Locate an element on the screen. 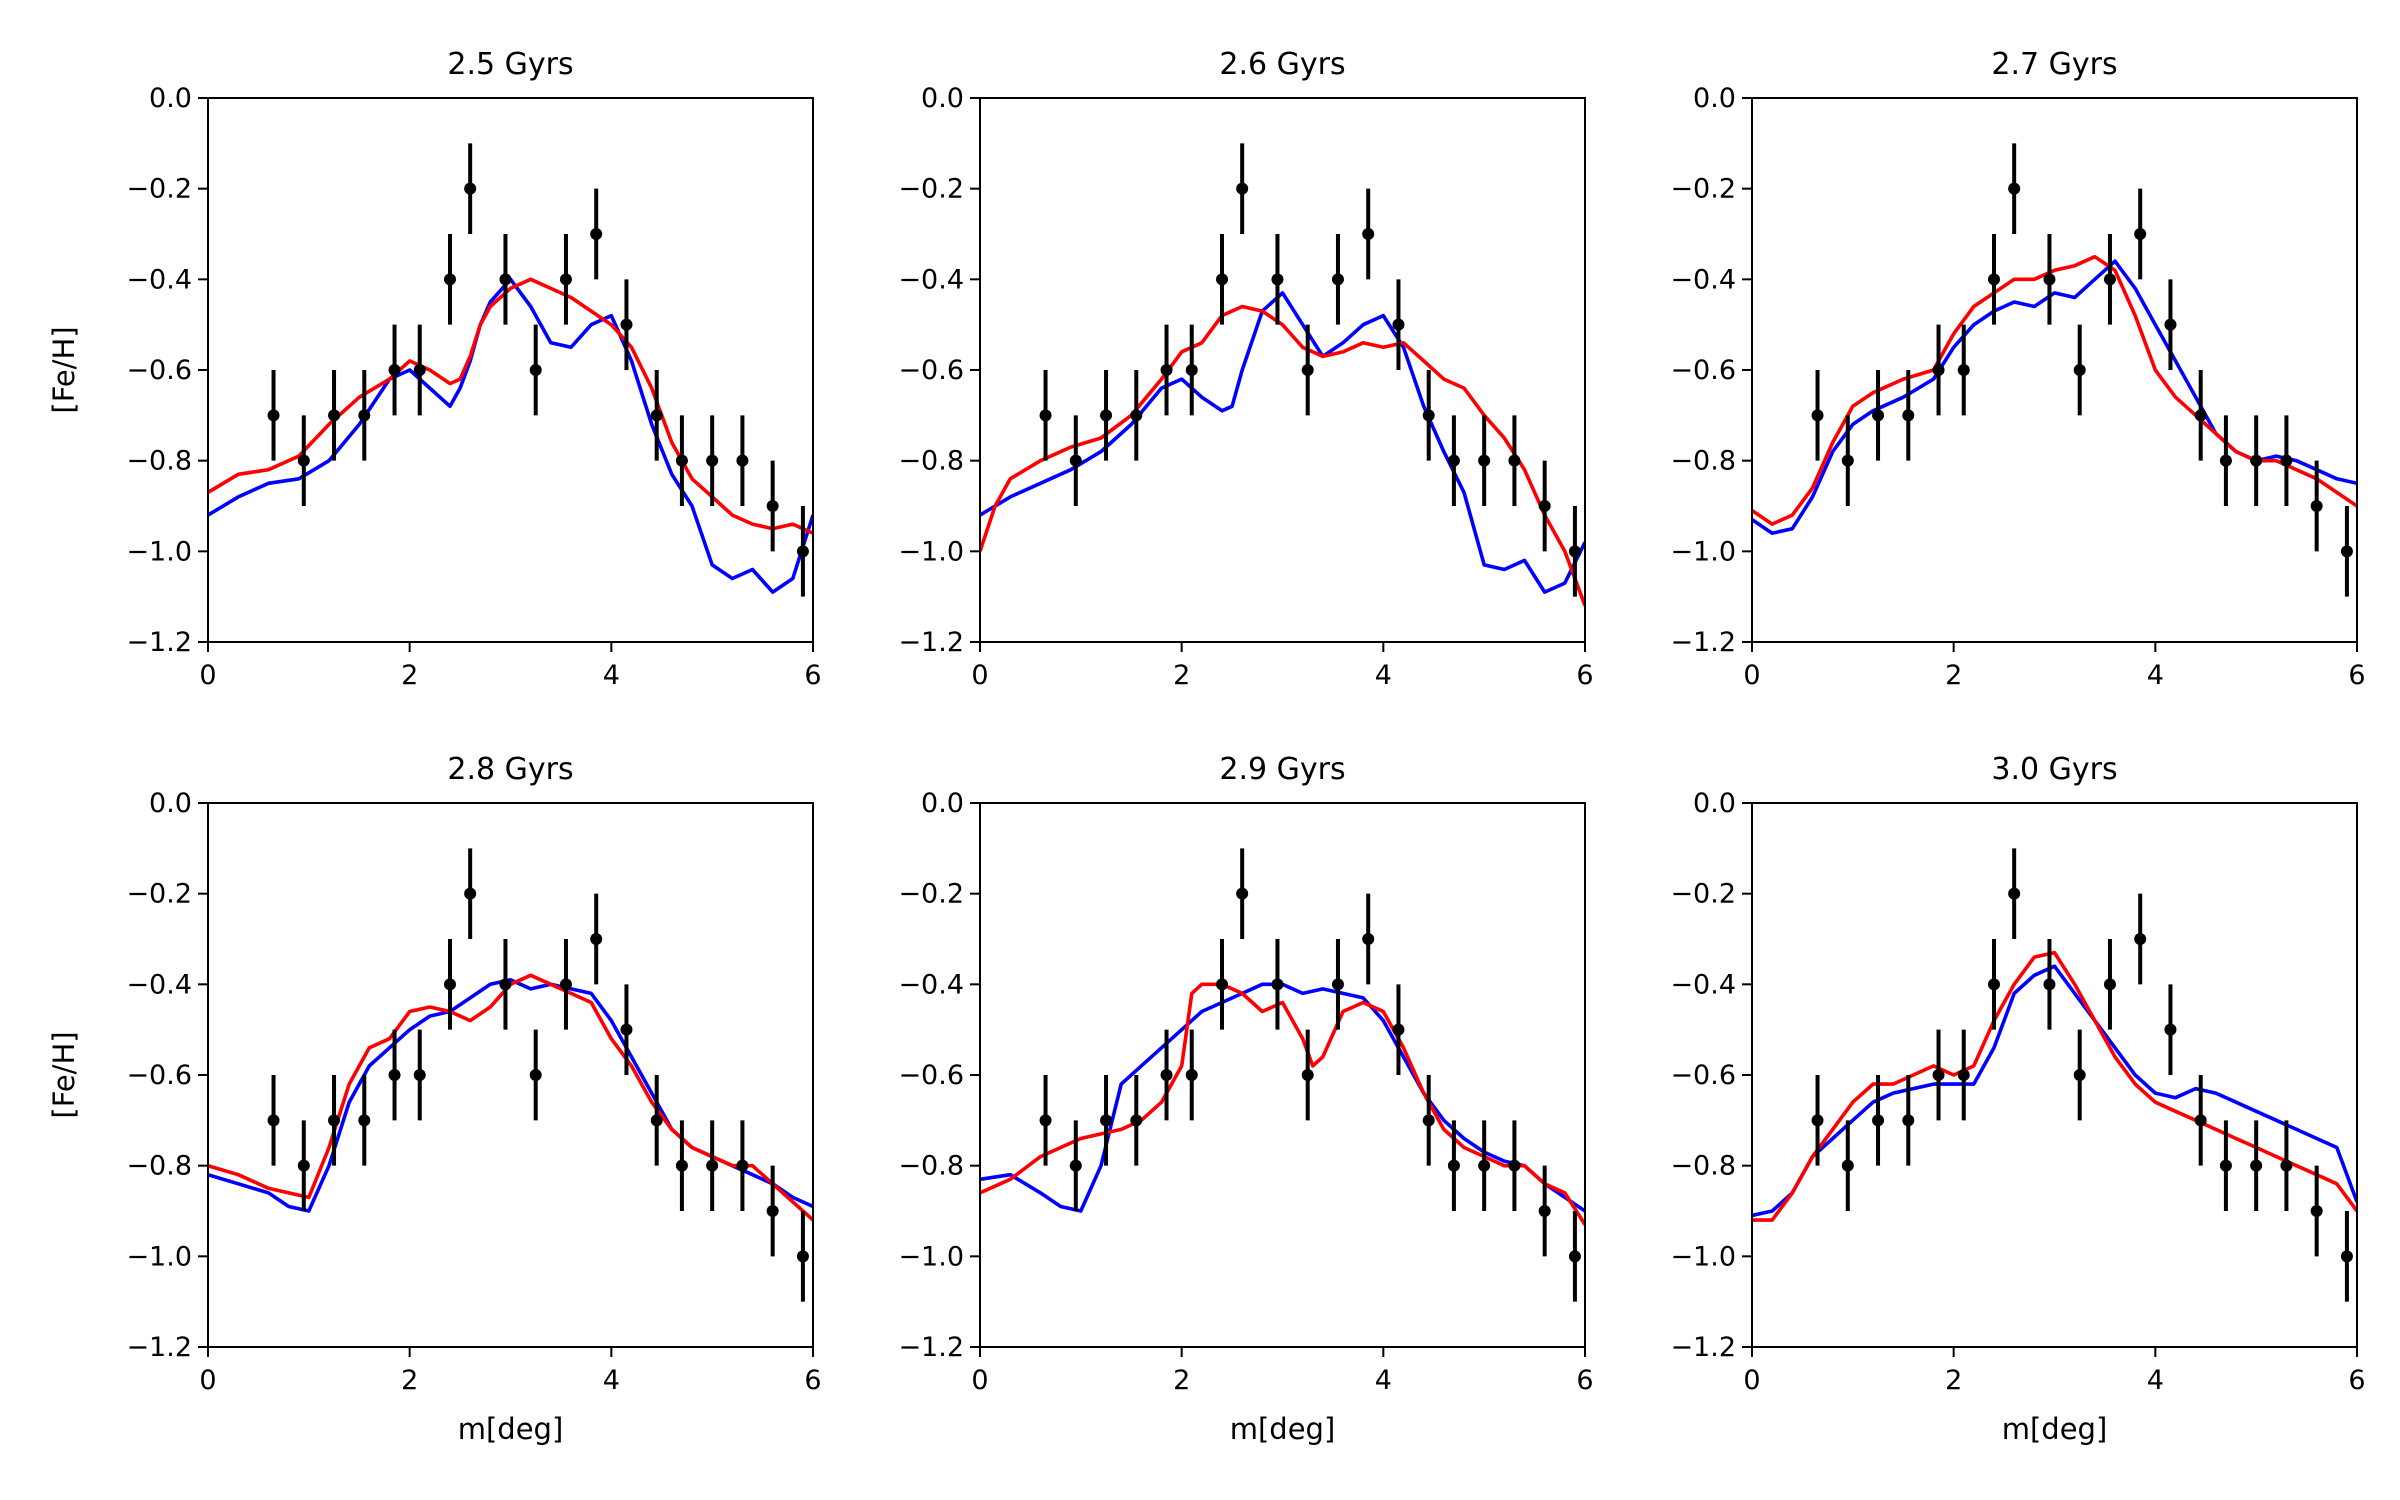 Image resolution: width=2400 pixels, height=1500 pixels. panel-3: 2.7 Gyrs 0 2 4 6 0.0 −0.2 −0.4 −0.6 −0.8 −1.0 −1.2 is located at coordinates (2017, 369).